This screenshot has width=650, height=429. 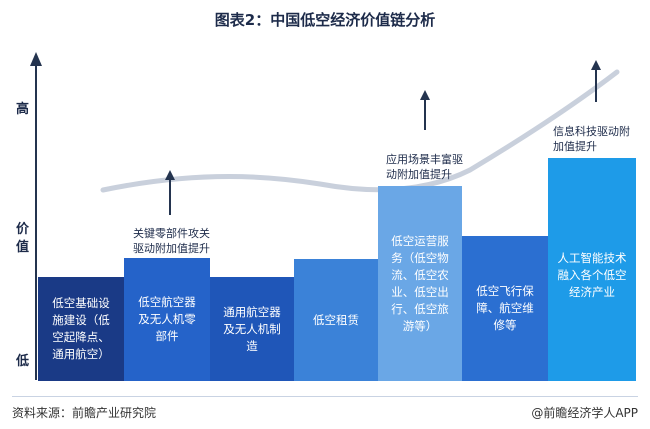 I want to click on bar-infrastructure-label: 低空基础设 施建设（低 空起降点、 通用航空）, so click(x=81, y=328).